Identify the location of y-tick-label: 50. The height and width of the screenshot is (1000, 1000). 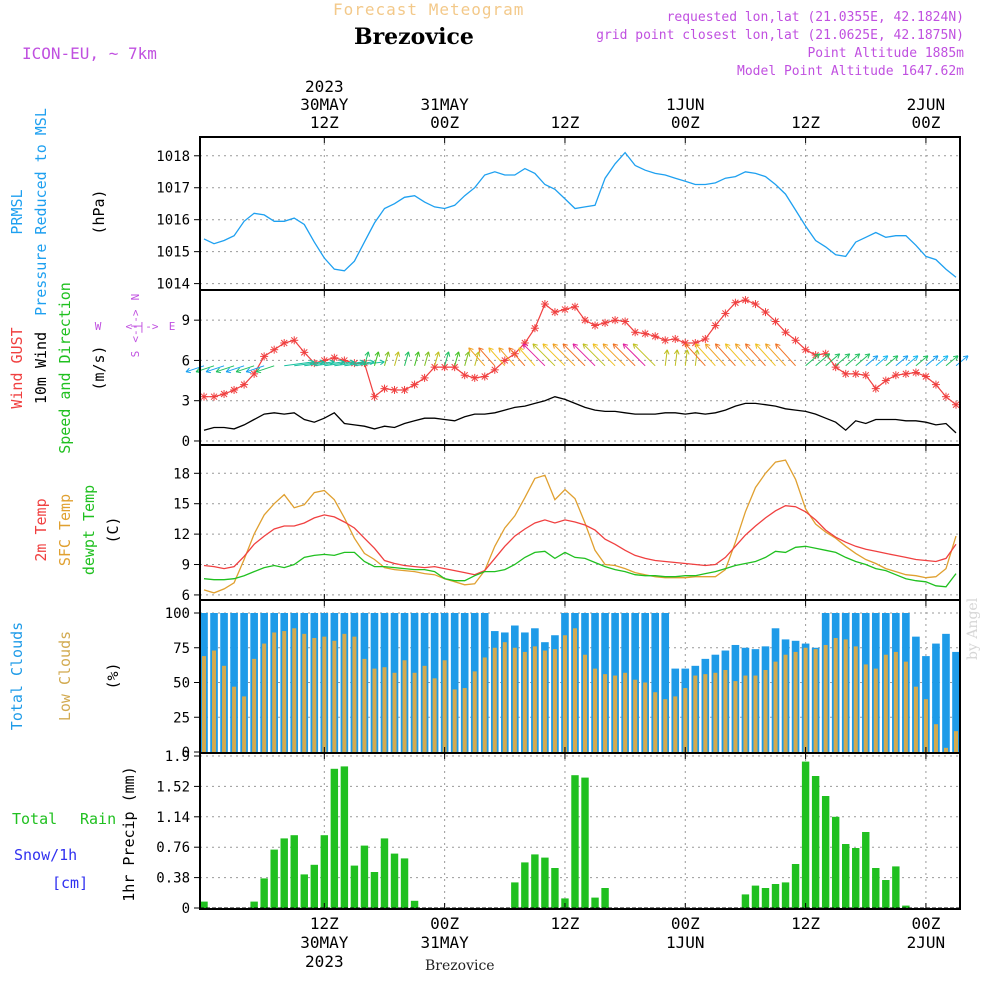
(181, 684).